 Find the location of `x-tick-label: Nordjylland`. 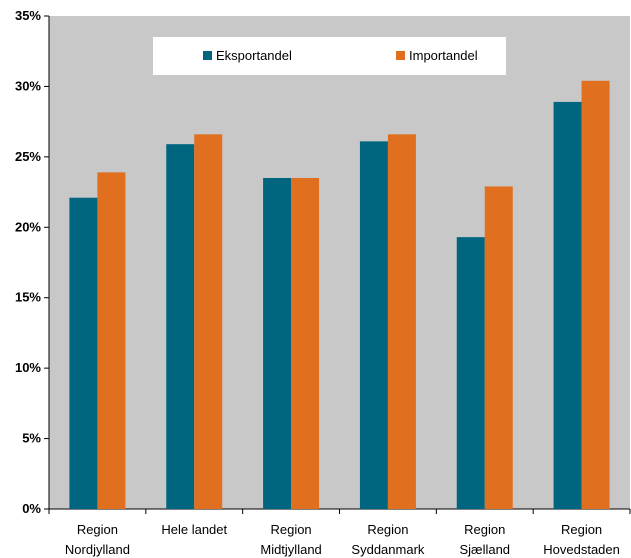

x-tick-label: Nordjylland is located at coordinates (97, 549).